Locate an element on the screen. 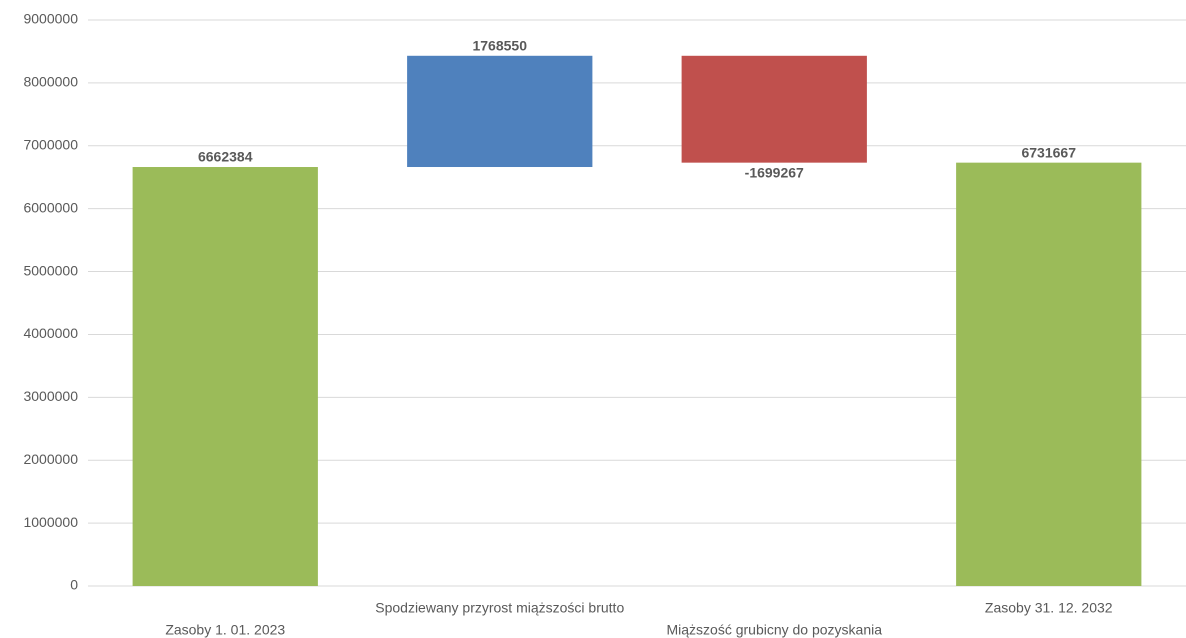 This screenshot has width=1186, height=638. value-label: 1768550 is located at coordinates (499, 45).